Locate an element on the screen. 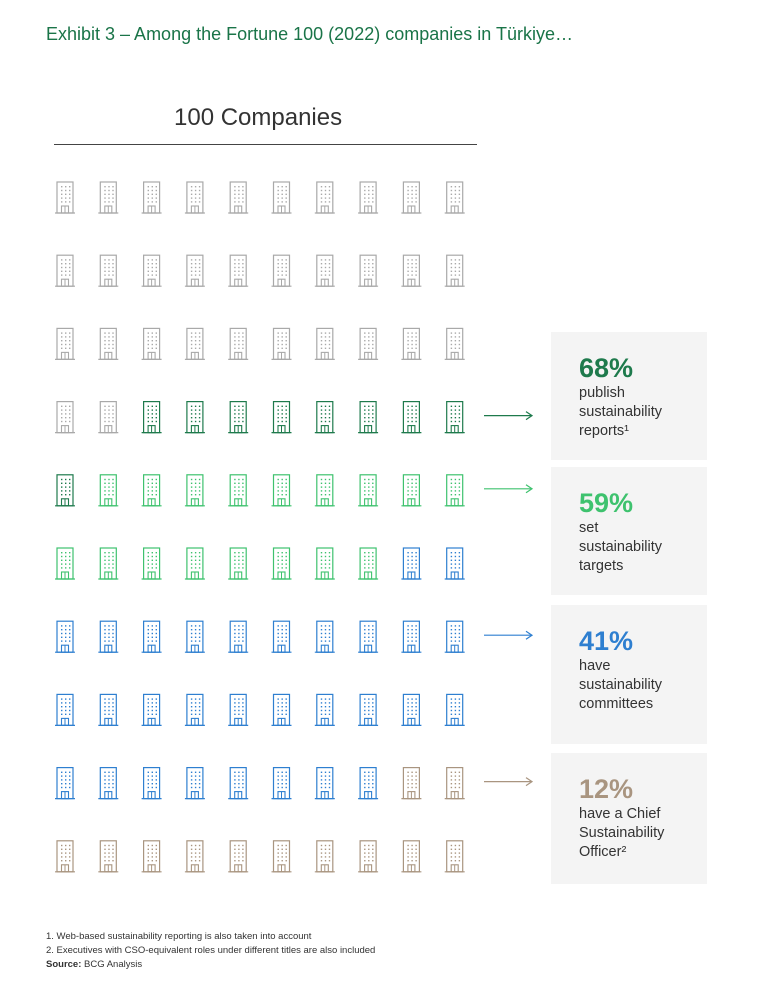  subtitle-divider is located at coordinates (265, 144).